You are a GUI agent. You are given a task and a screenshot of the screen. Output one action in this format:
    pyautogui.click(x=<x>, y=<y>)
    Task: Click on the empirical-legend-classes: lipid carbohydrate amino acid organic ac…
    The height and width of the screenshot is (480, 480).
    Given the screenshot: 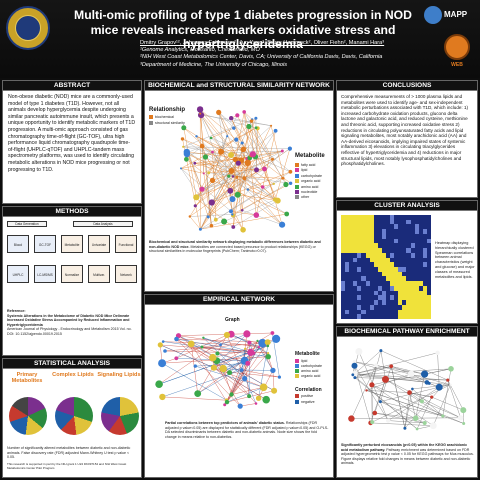 What is the action you would take?
    pyautogui.click(x=308, y=369)
    